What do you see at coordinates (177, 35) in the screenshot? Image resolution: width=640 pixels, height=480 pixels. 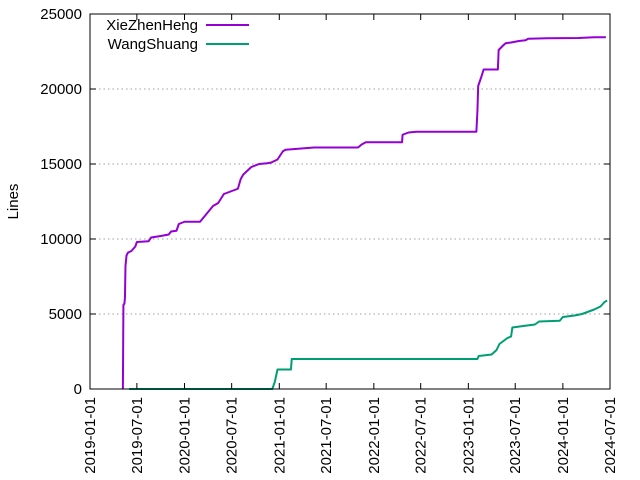 I see `legend: XieZhenHeng WangShuang` at bounding box center [177, 35].